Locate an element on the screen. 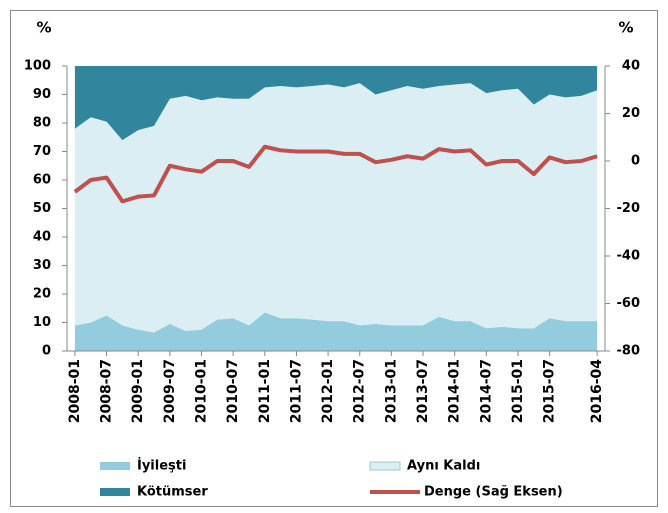 The height and width of the screenshot is (513, 668). y-tick-label: 60 is located at coordinates (42, 180).